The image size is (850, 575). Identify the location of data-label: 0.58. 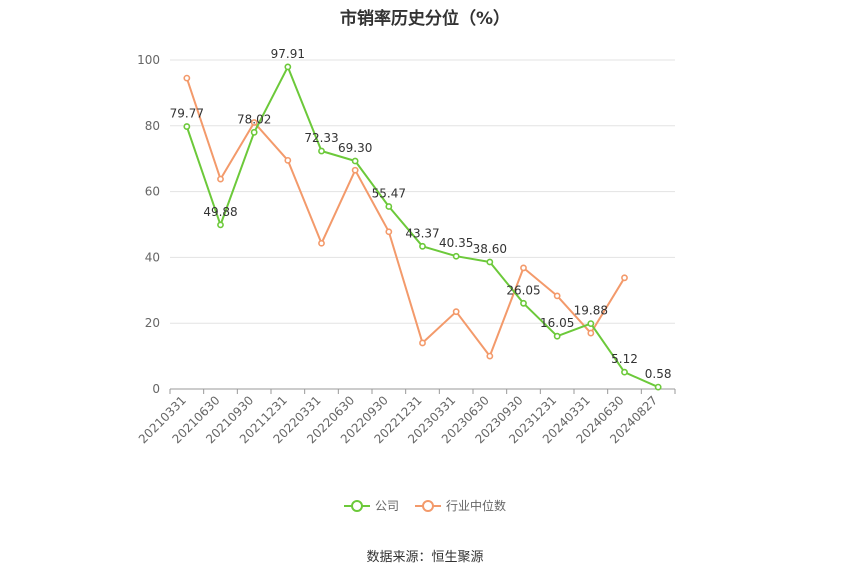
(658, 374).